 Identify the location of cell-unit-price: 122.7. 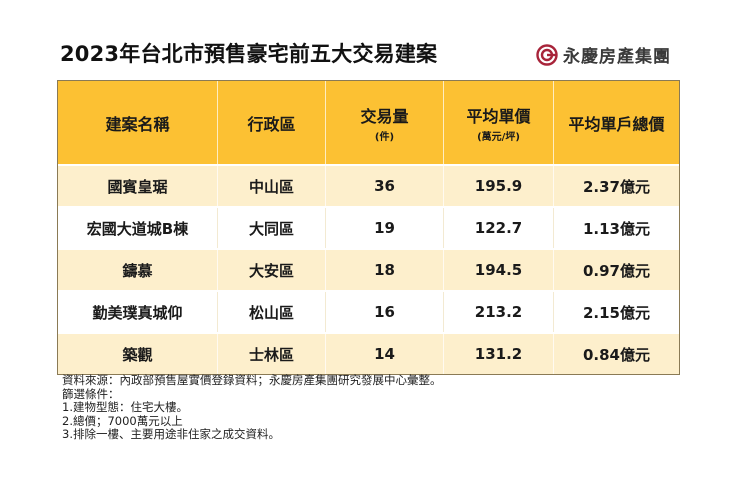
(499, 228).